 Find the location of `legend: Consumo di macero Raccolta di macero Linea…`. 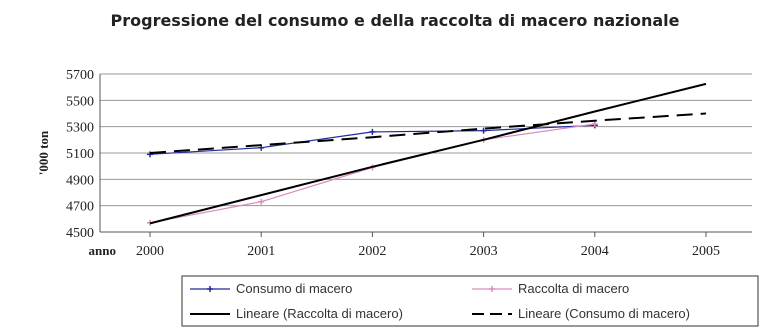

legend: Consumo di macero Raccolta di macero Linea… is located at coordinates (470, 301).